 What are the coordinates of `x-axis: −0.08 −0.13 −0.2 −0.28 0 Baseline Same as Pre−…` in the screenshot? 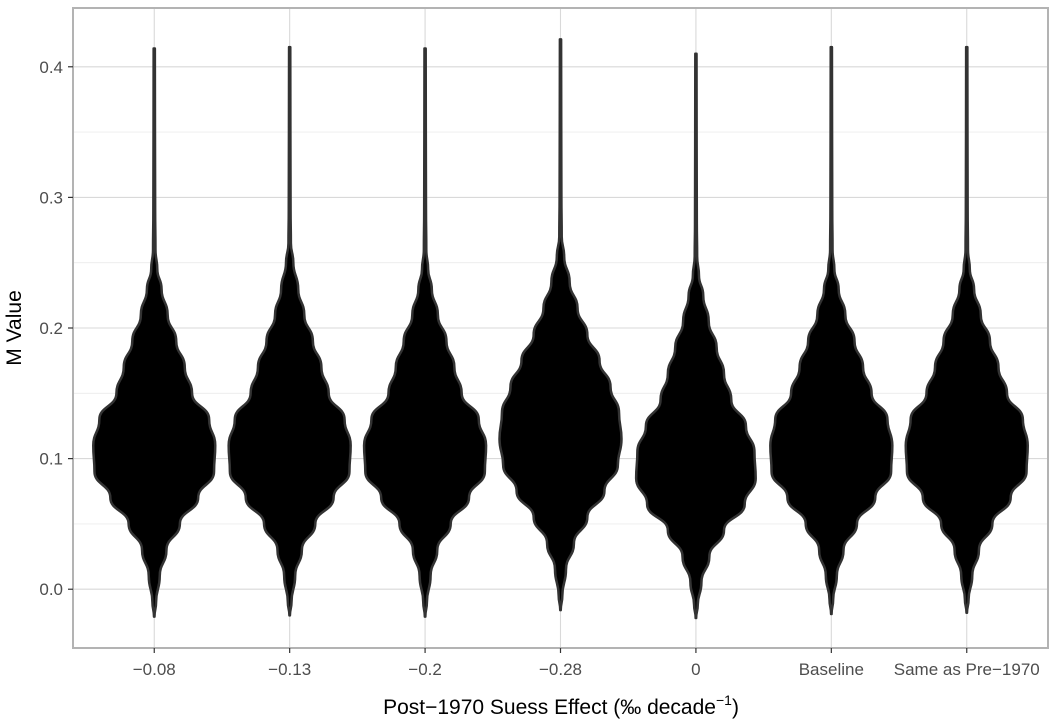 It's located at (586, 663).